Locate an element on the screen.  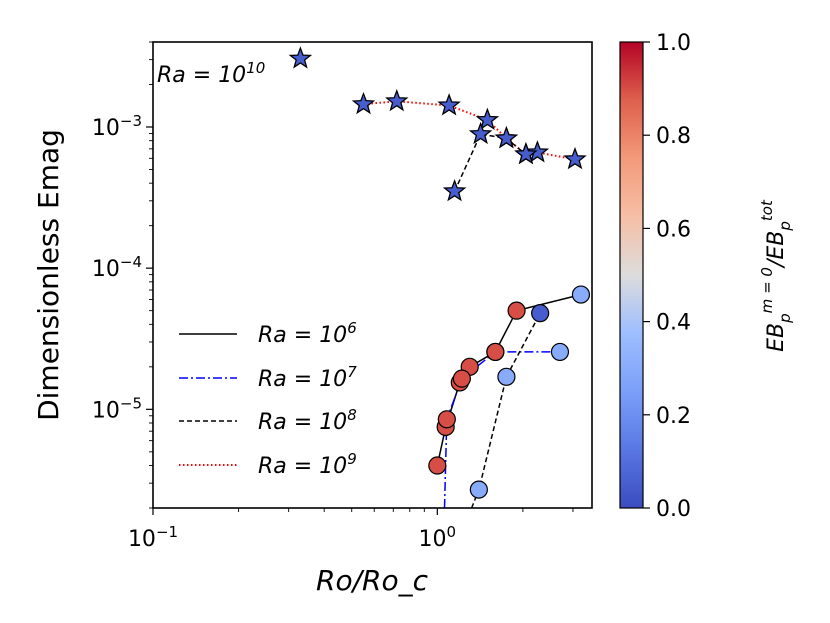
legend-label-ra6-base: Ra = 10 is located at coordinates (302, 335).